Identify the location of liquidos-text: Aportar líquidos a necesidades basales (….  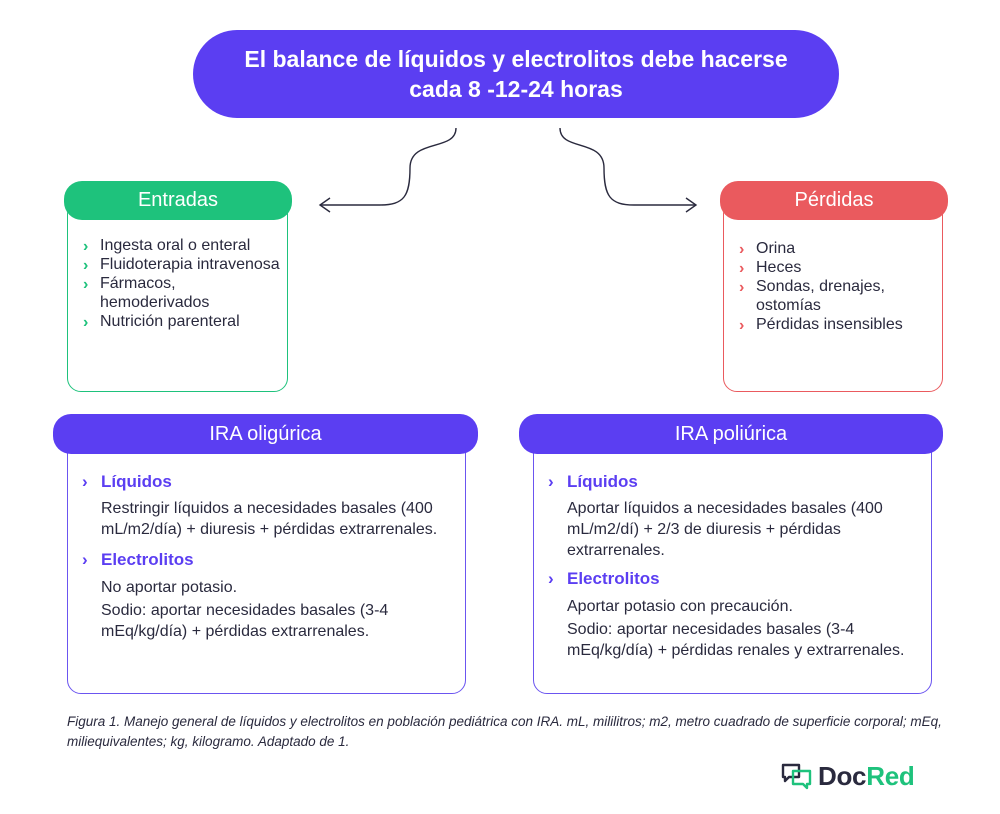
(725, 529).